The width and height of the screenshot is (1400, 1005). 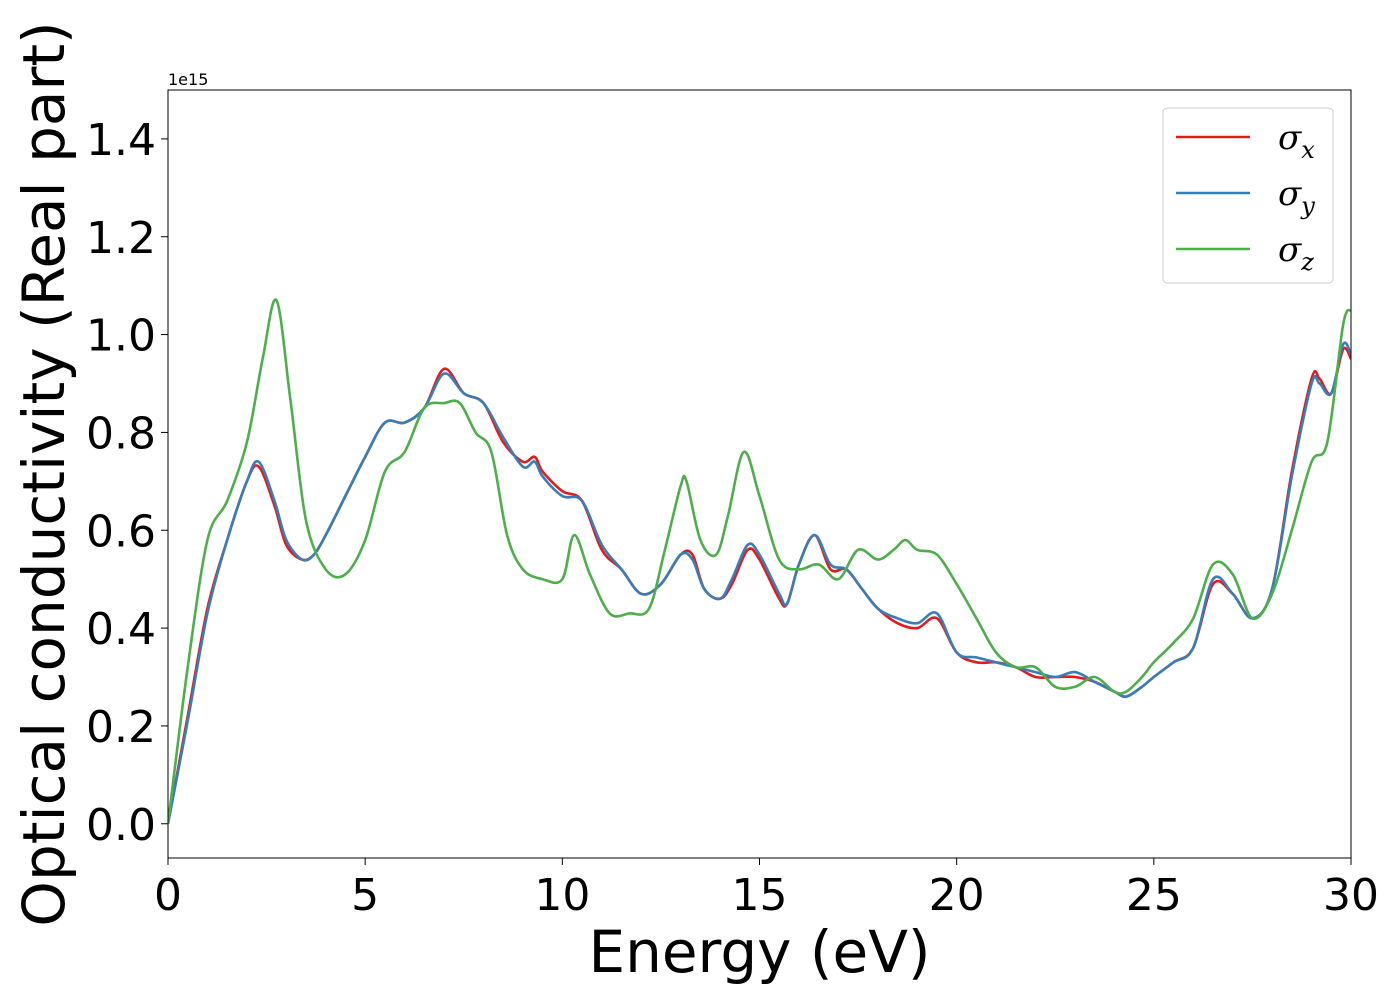 What do you see at coordinates (188, 79) in the screenshot?
I see `y-offset-label: 1e15` at bounding box center [188, 79].